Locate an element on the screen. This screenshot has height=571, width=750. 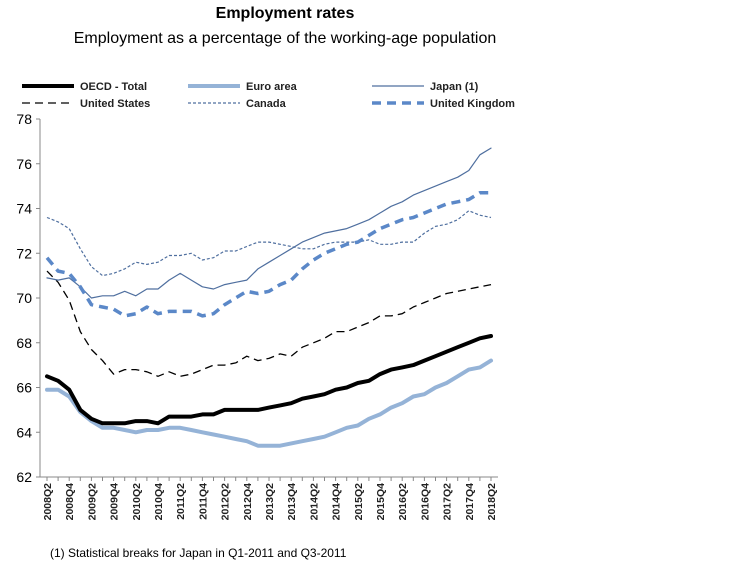
series-line-oecd-total is located at coordinates (269, 380).